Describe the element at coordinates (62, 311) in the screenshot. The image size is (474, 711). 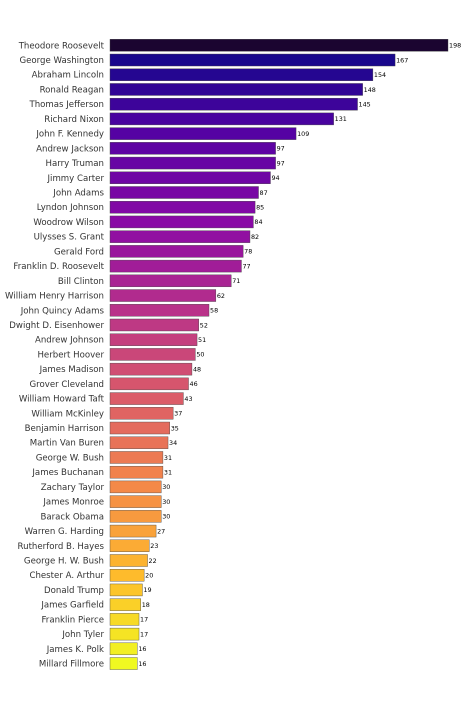
I see `category-label: John Quincy Adams` at that location.